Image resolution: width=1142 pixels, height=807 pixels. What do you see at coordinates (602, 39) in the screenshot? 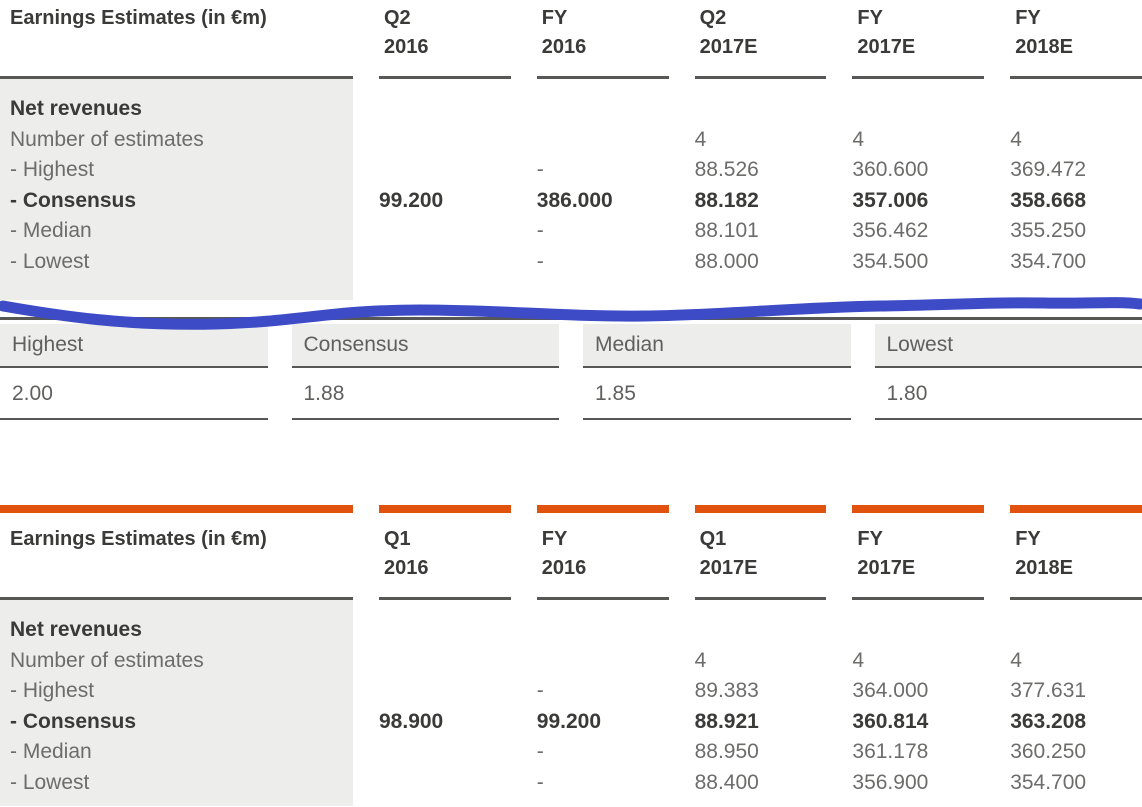
I see `column-header: FY 2016` at bounding box center [602, 39].